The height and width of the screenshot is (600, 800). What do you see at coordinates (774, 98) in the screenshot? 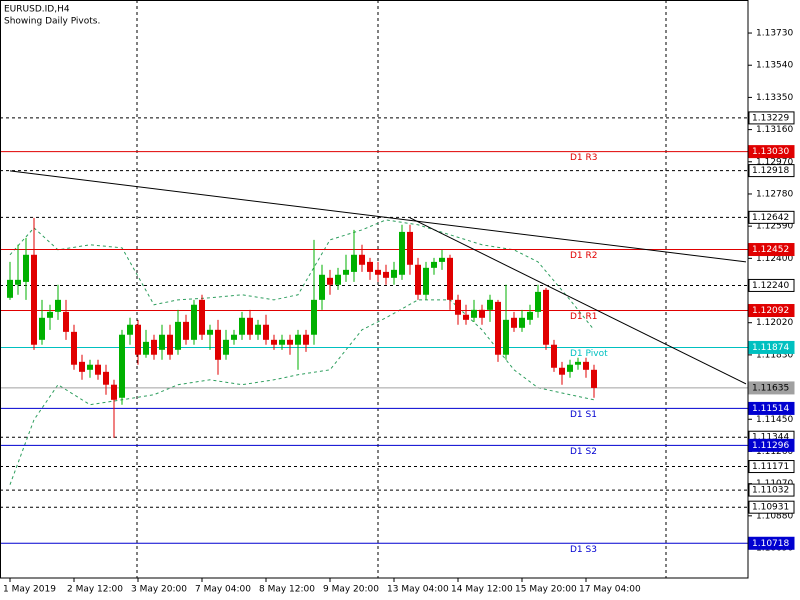
I see `y-tick-label: 1.13350` at bounding box center [774, 98].